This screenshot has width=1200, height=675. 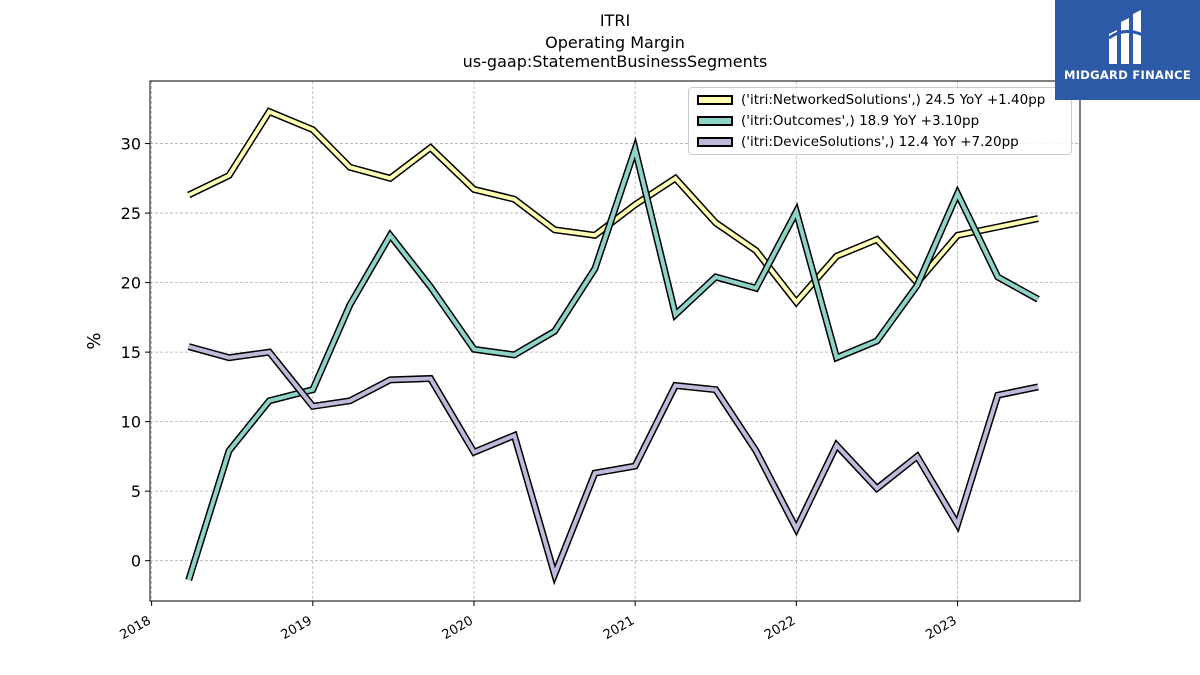 I want to click on logo-text: MIDGARD FINANCE, so click(x=1127, y=75).